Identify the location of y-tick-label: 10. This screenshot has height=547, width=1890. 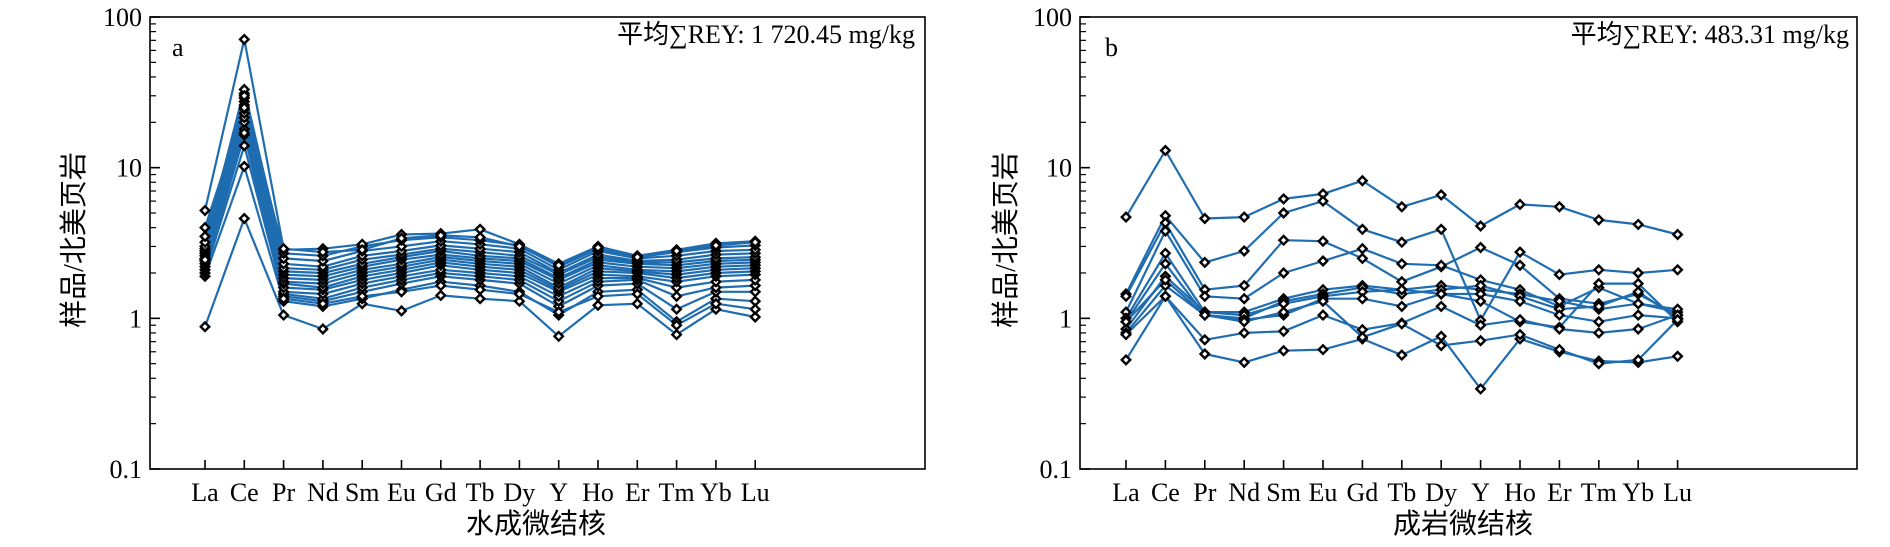
(1059, 168).